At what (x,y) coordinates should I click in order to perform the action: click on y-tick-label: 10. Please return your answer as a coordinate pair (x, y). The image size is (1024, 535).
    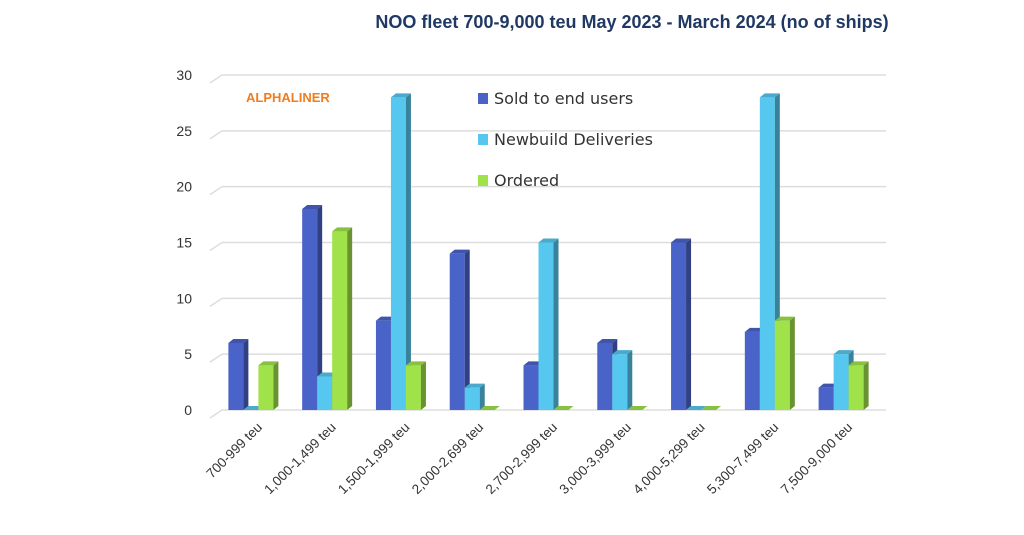
    Looking at the image, I should click on (184, 298).